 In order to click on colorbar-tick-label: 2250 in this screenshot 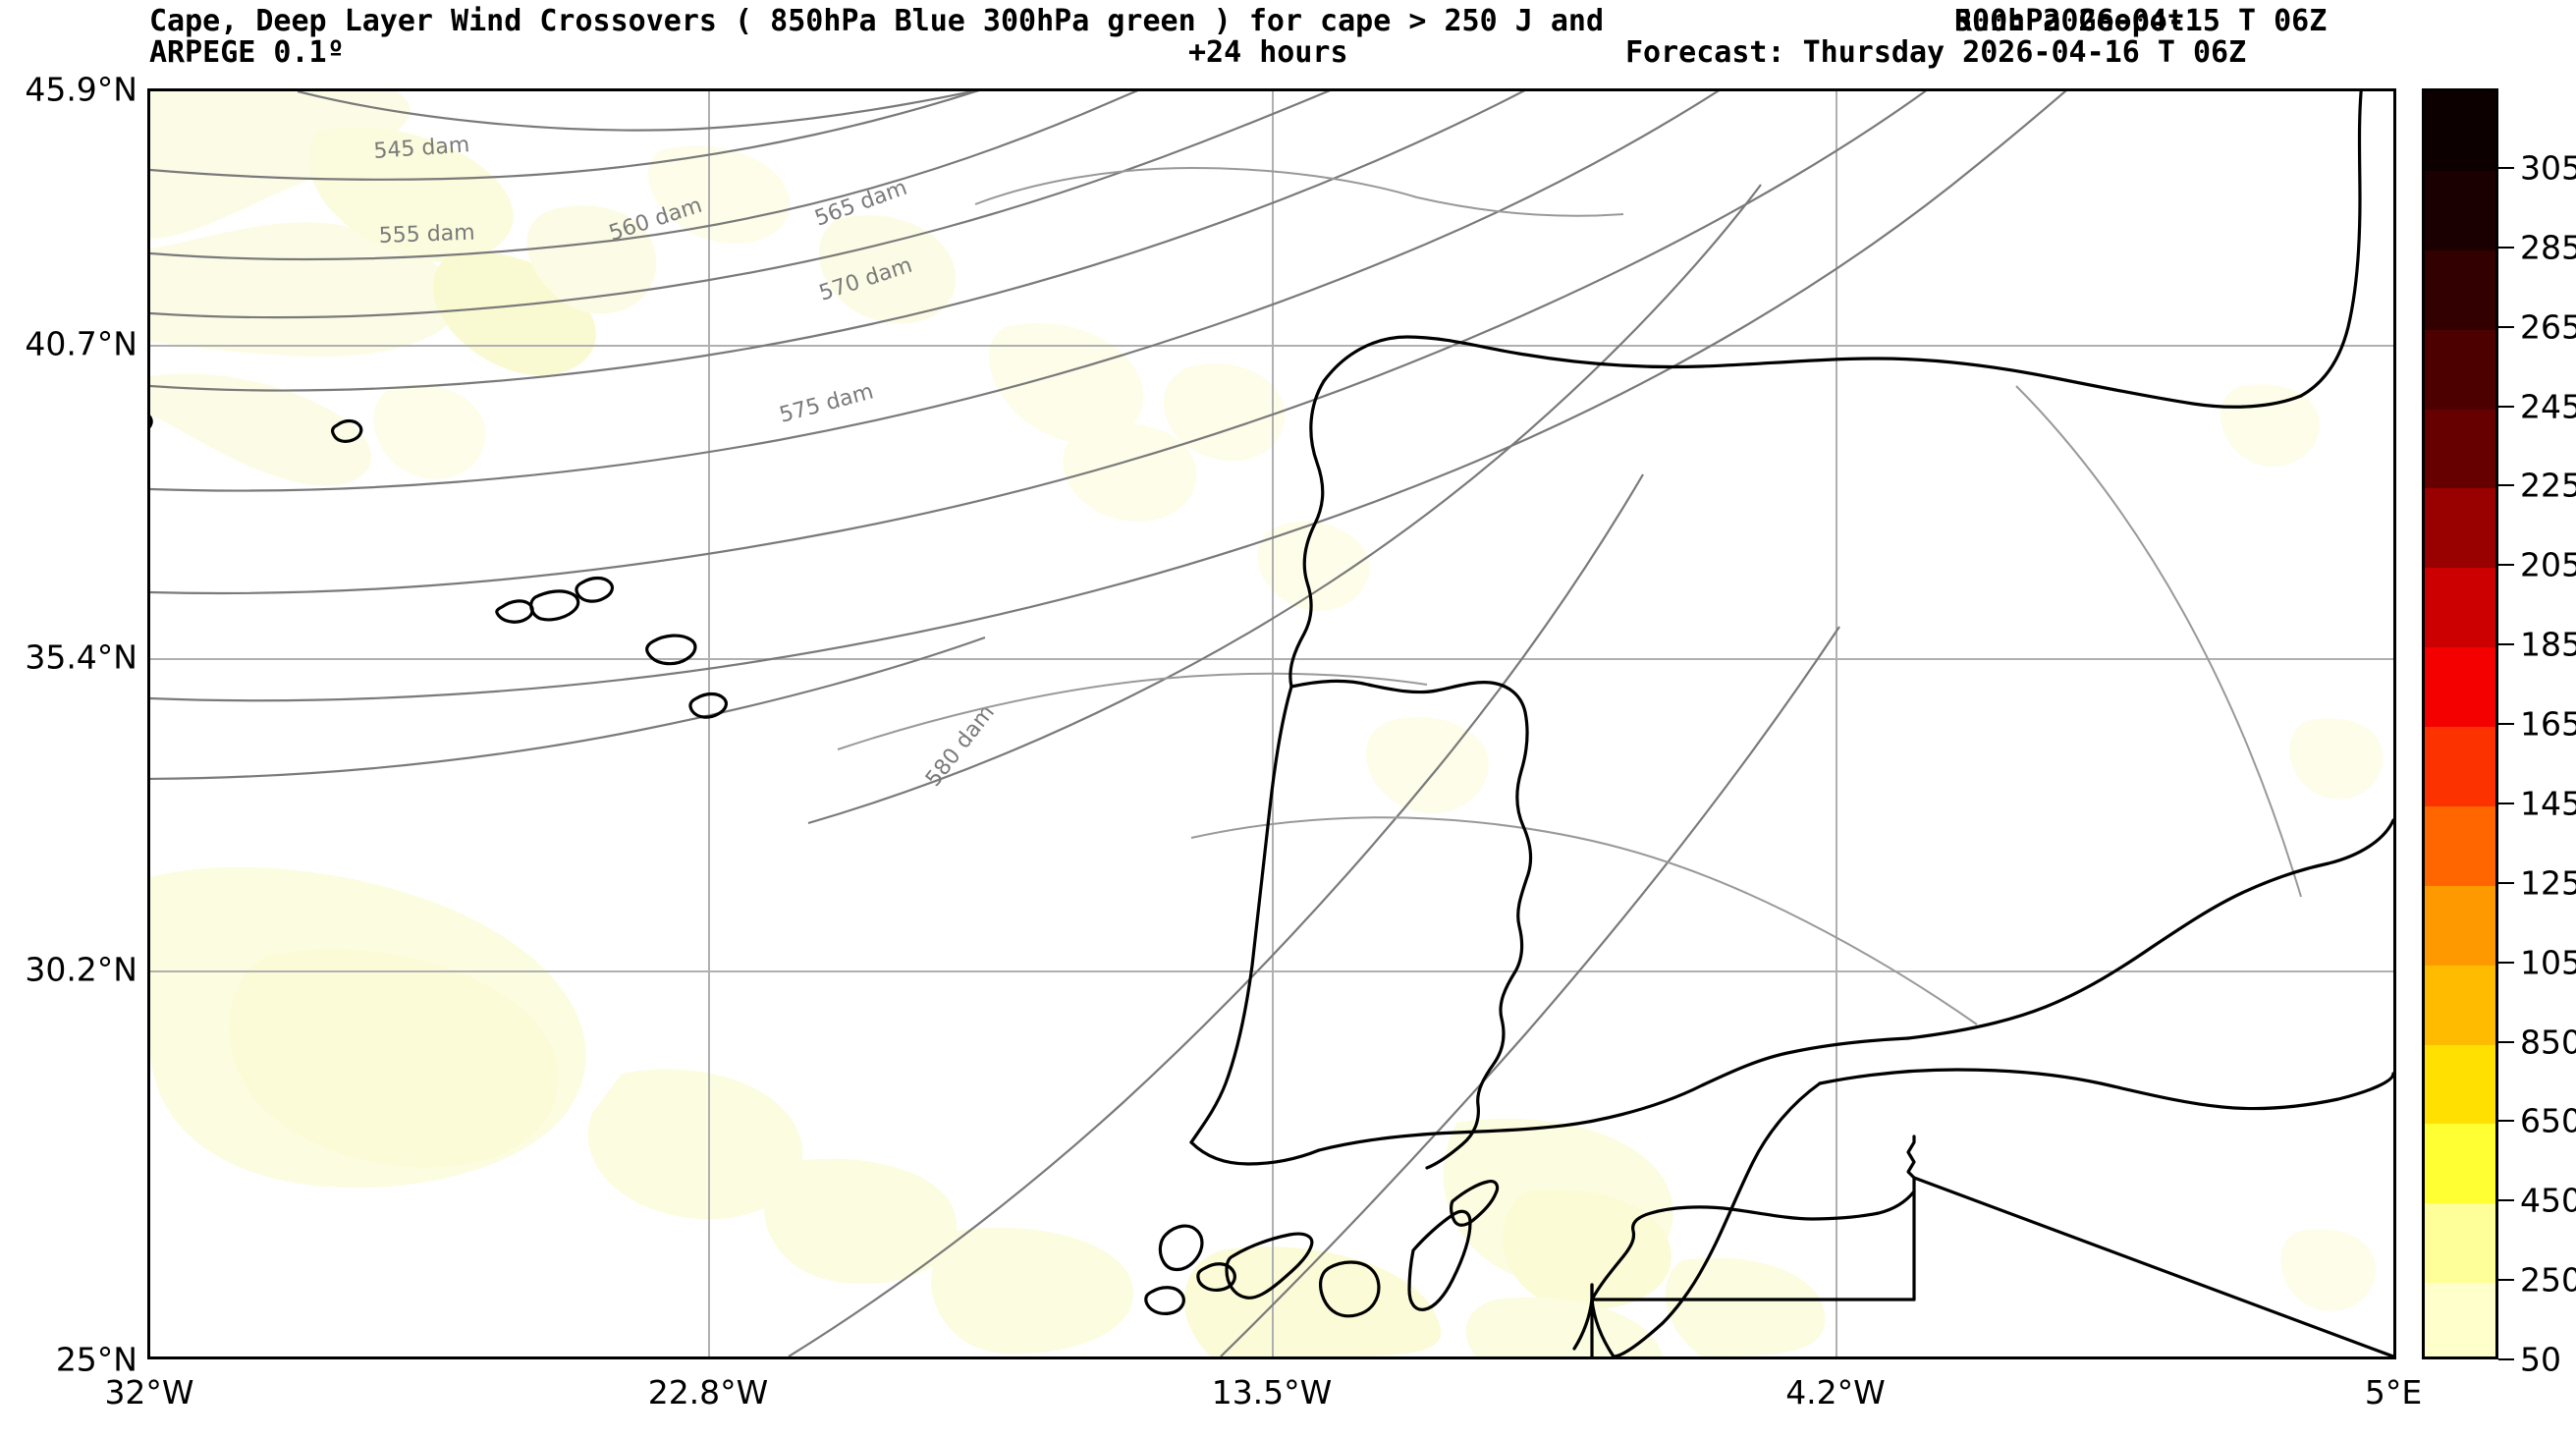, I will do `click(2548, 485)`.